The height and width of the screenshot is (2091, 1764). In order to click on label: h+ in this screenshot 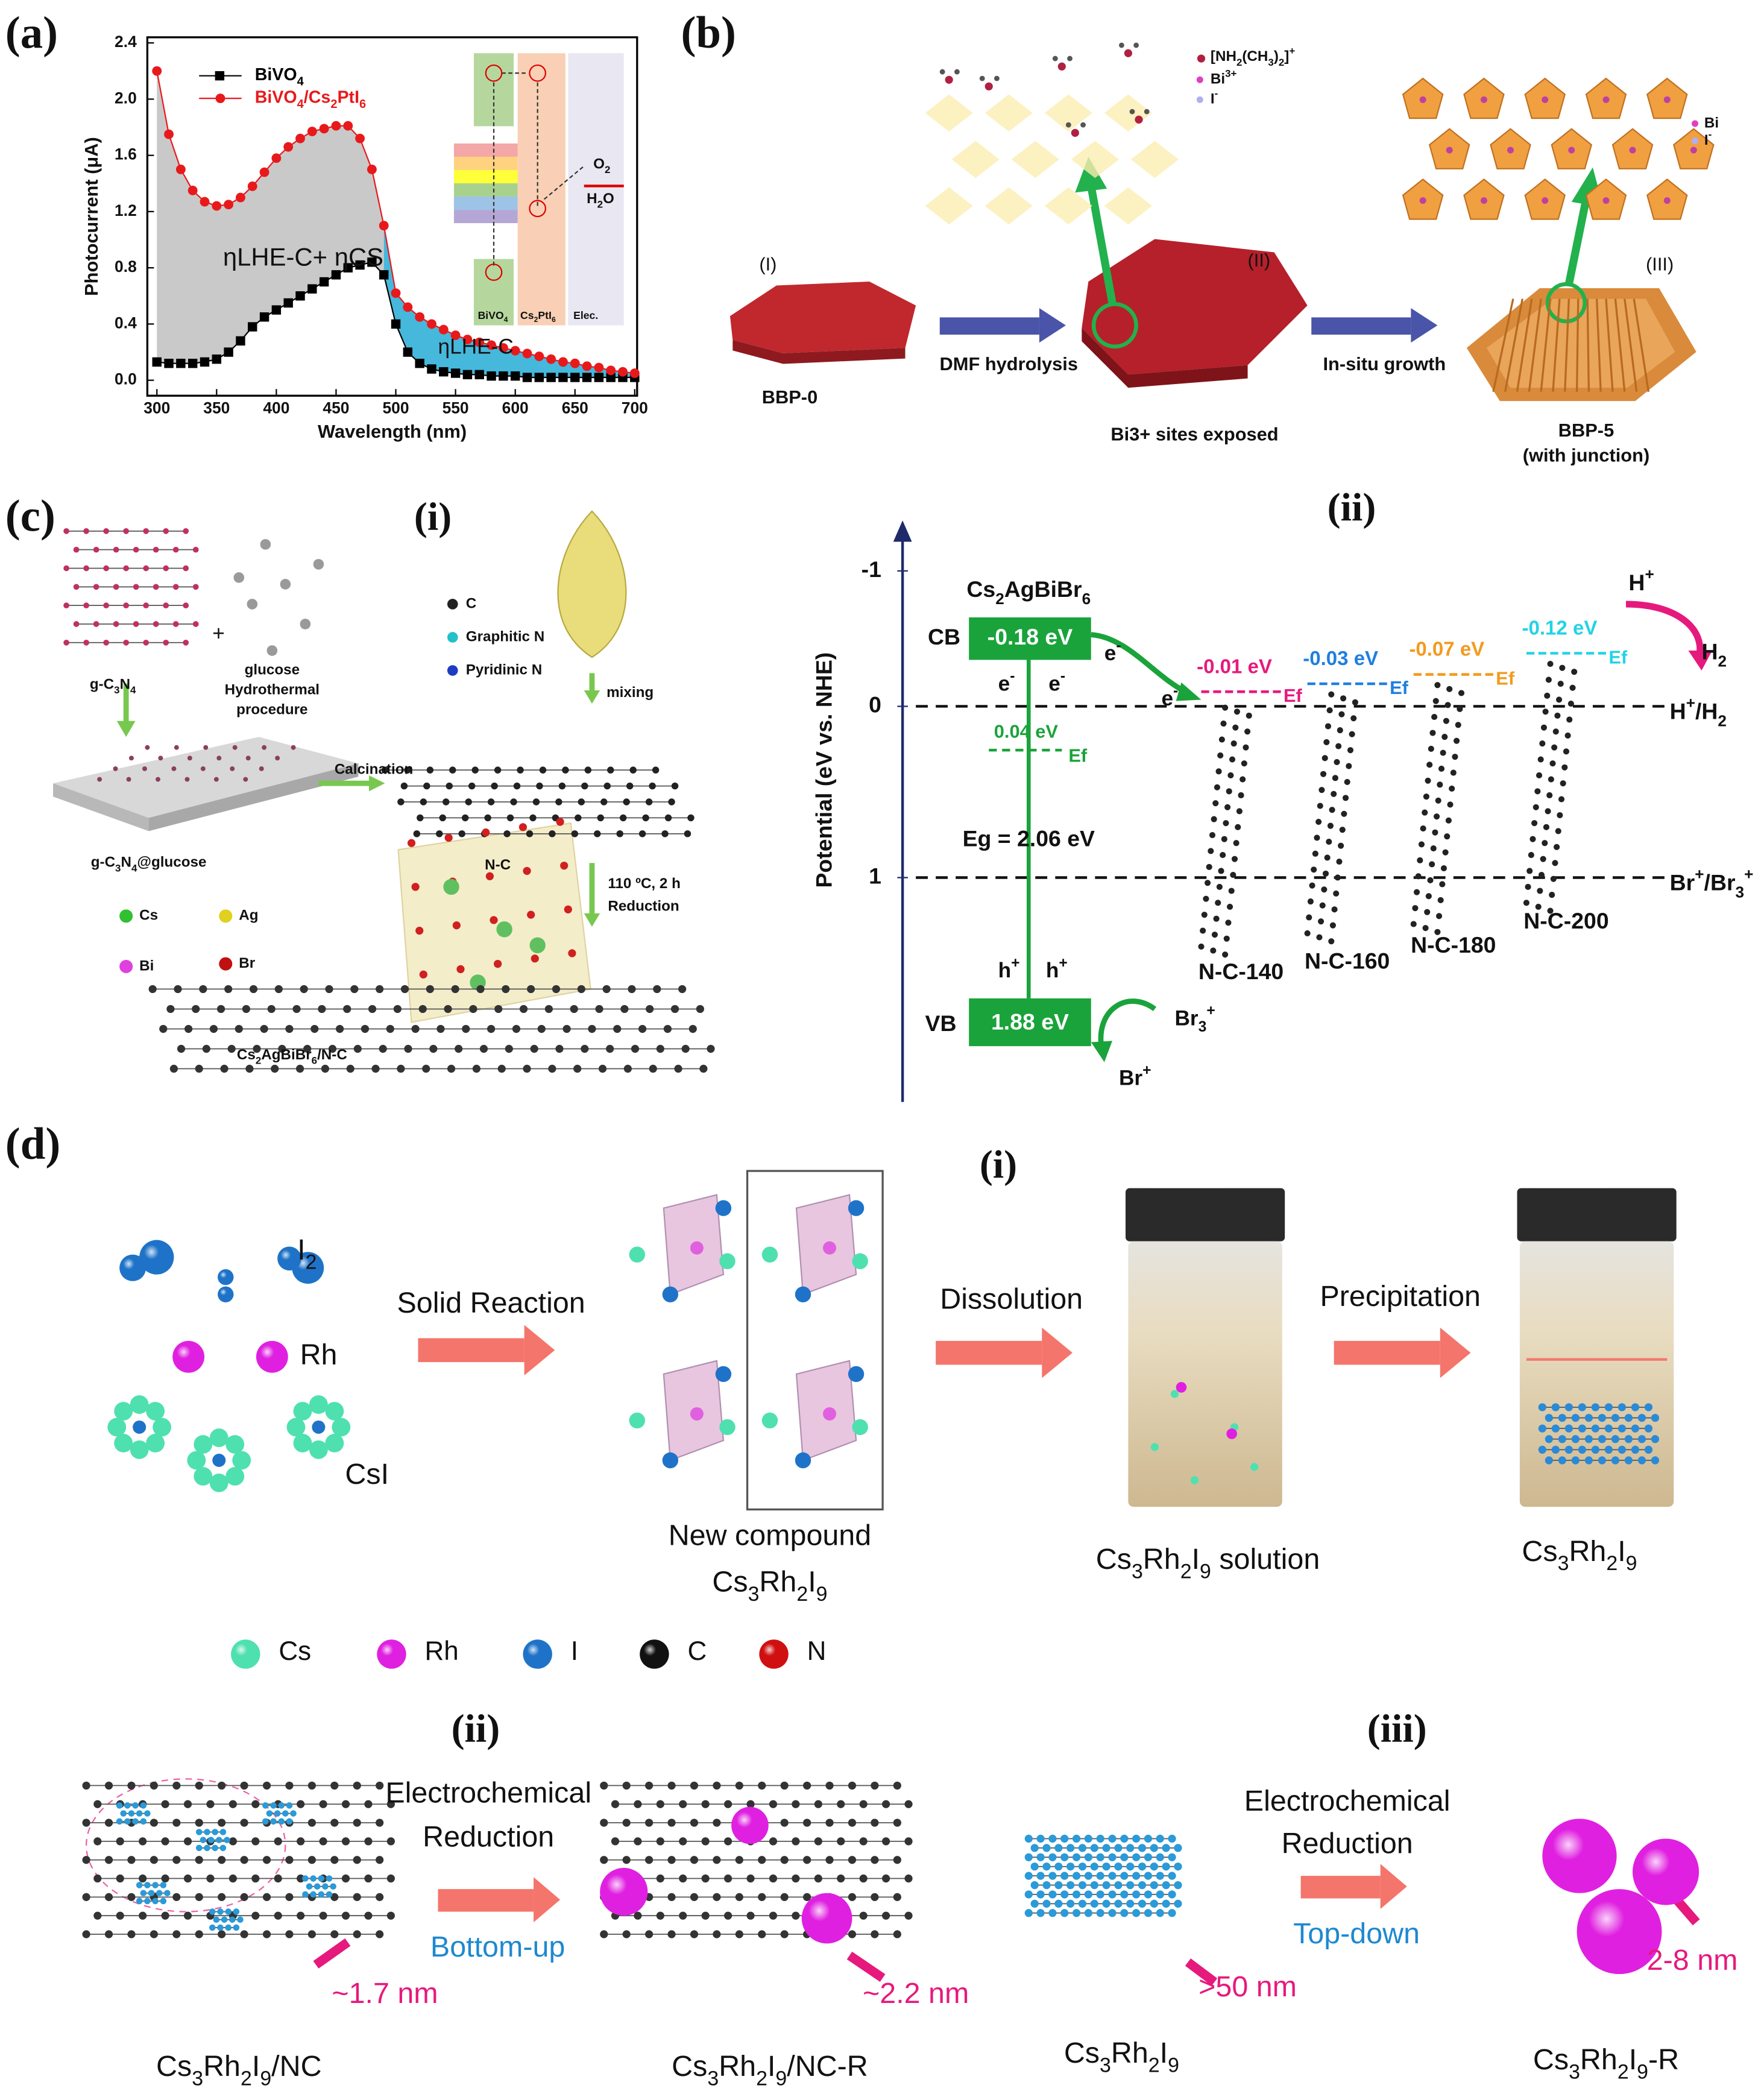, I will do `click(1057, 968)`.